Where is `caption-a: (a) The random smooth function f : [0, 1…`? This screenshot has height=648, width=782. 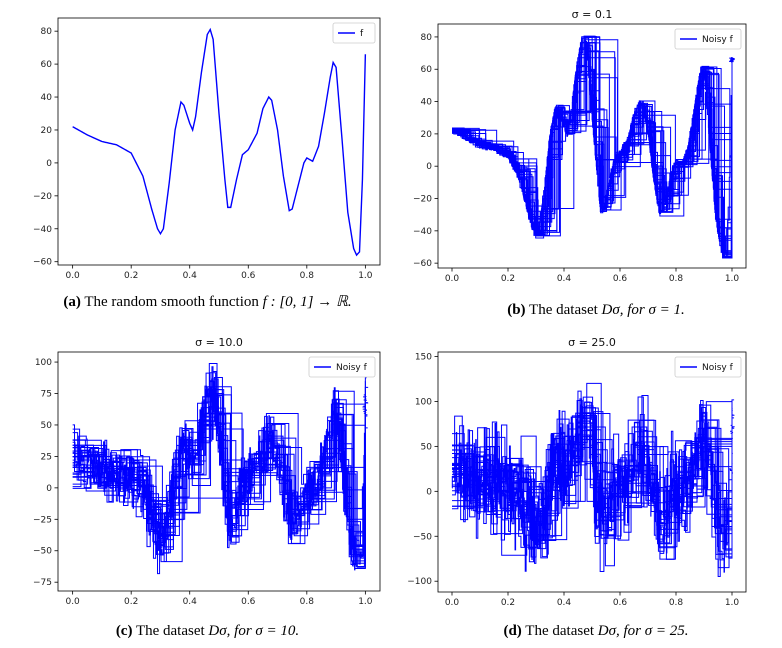
caption-a: (a) The random smooth function f : [0, 1… is located at coordinates (207, 301).